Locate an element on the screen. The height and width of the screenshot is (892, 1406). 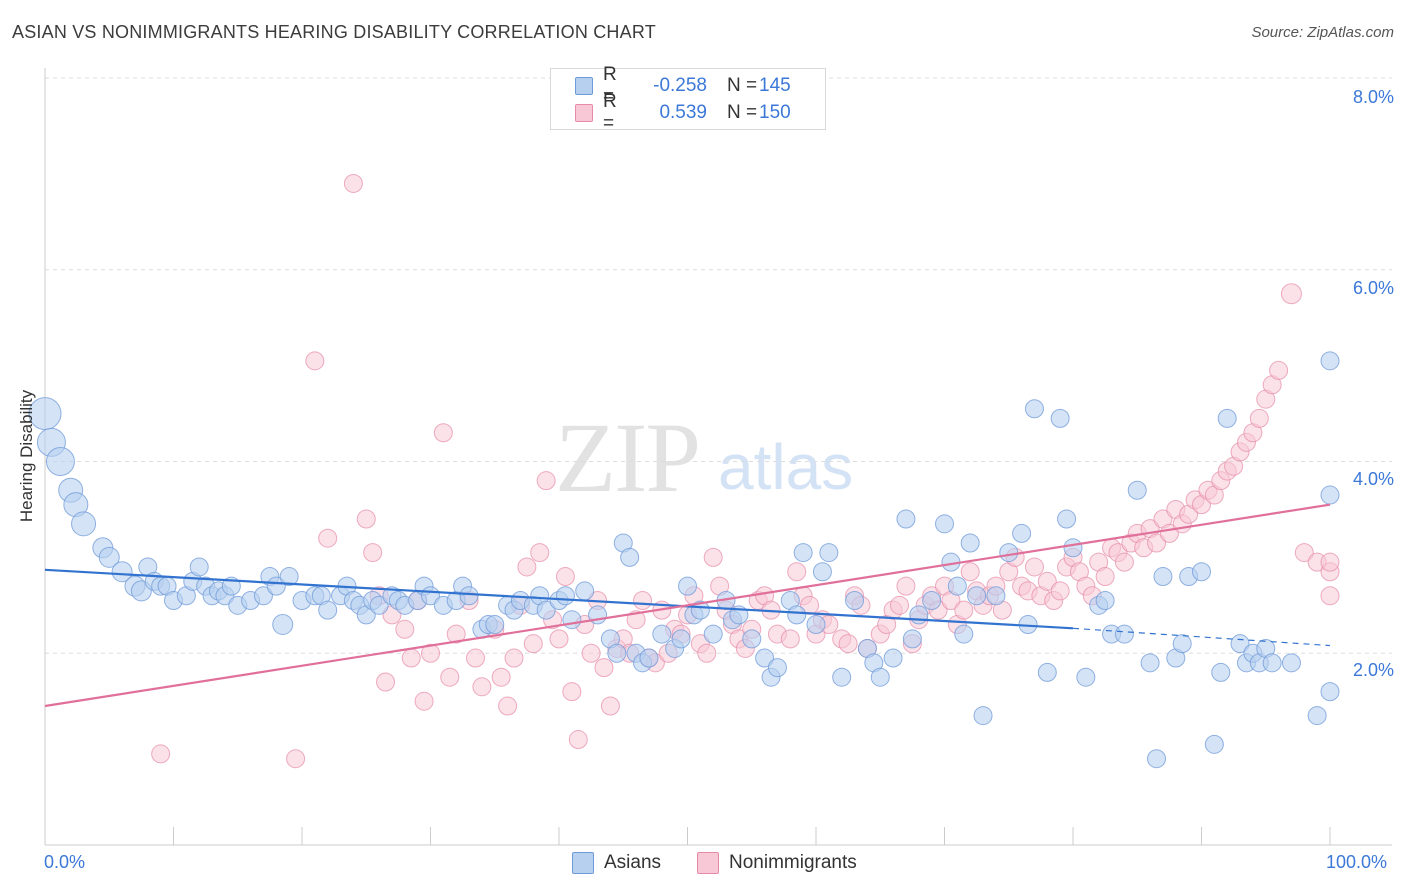
legend-row-nonimmigrants: R = 0.539 N = 150 is located at coordinates (683, 112).